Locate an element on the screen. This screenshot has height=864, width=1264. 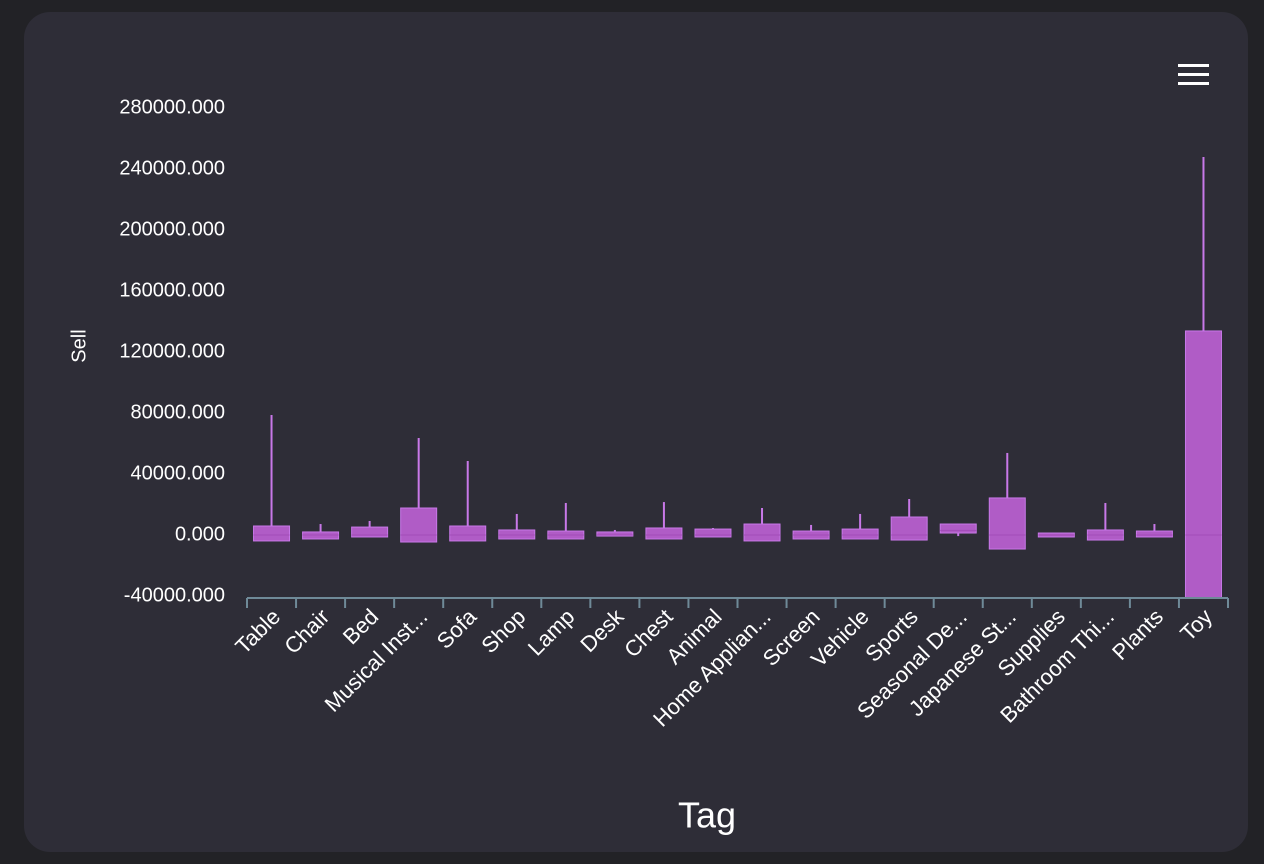
y-tick-label: -40000.000 is located at coordinates (174, 595).